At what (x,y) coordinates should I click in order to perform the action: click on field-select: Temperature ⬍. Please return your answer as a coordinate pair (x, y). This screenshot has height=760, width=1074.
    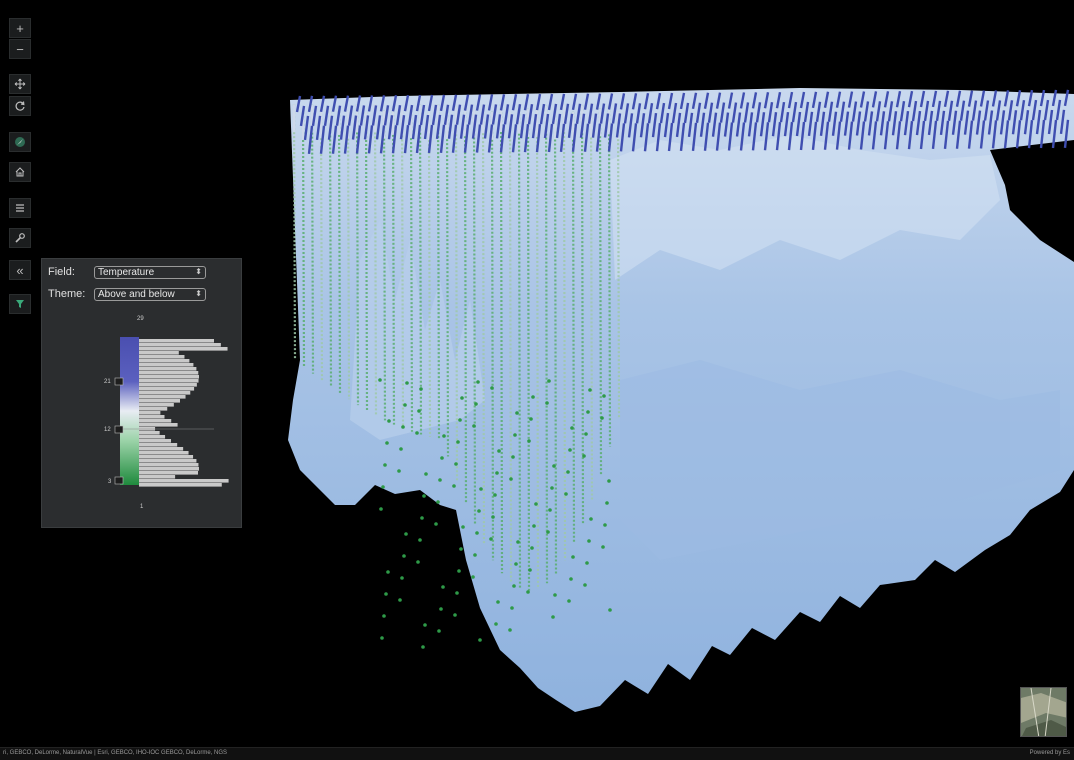
    Looking at the image, I should click on (150, 272).